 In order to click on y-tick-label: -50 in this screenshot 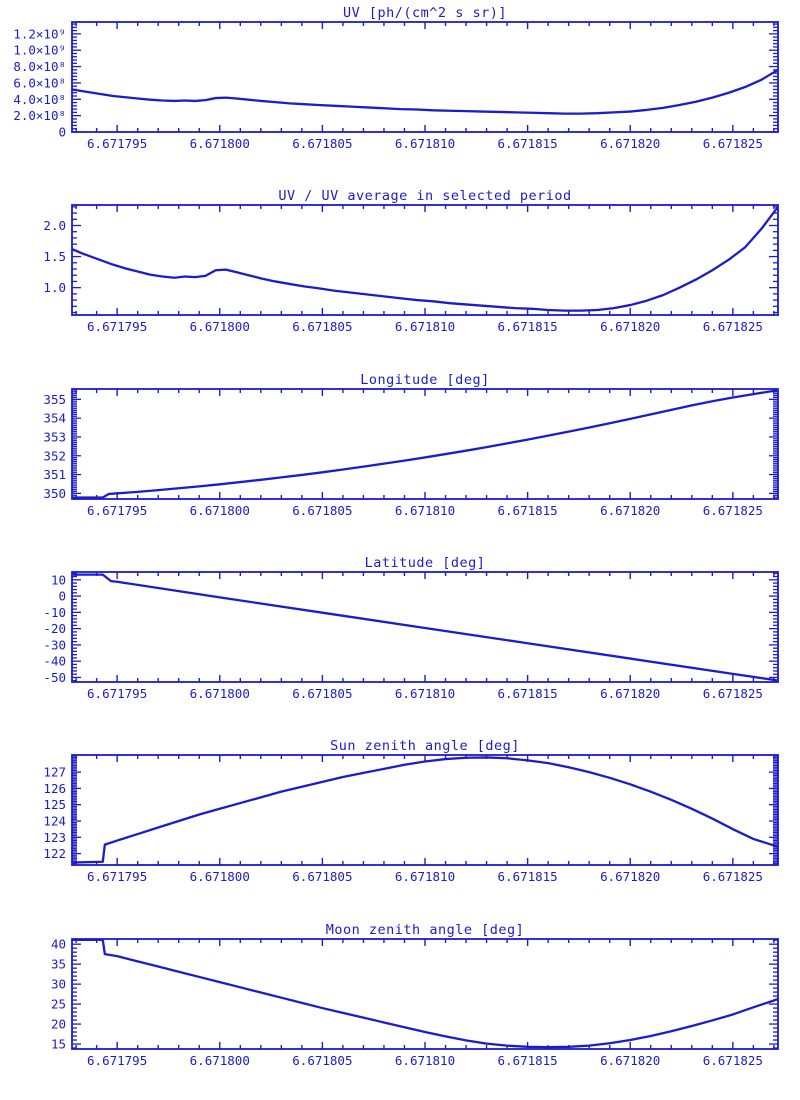, I will do `click(54, 677)`.